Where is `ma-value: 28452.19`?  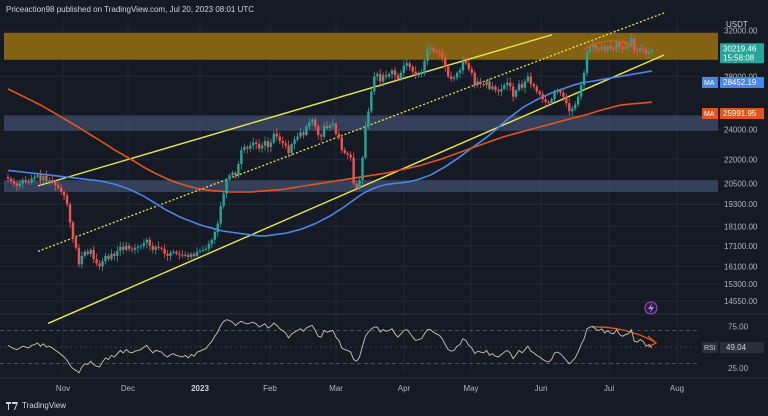 ma-value: 28452.19 is located at coordinates (740, 82).